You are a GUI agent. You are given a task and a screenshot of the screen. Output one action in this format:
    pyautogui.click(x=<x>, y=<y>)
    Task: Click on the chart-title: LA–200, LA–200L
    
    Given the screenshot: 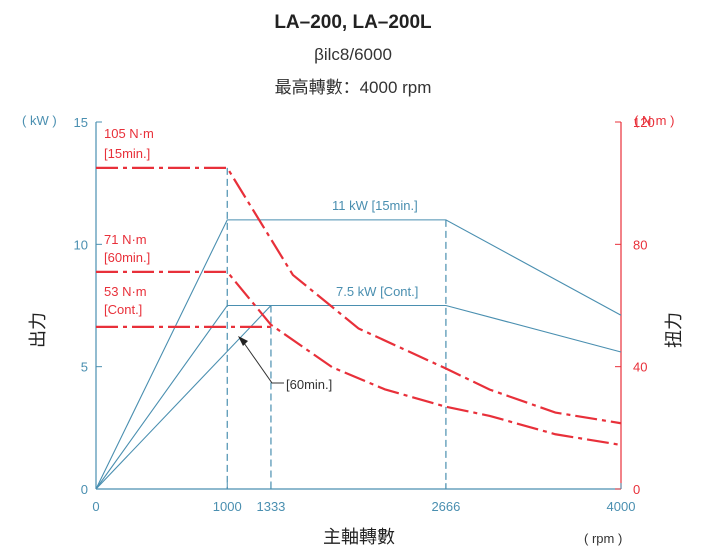 What is the action you would take?
    pyautogui.click(x=353, y=22)
    